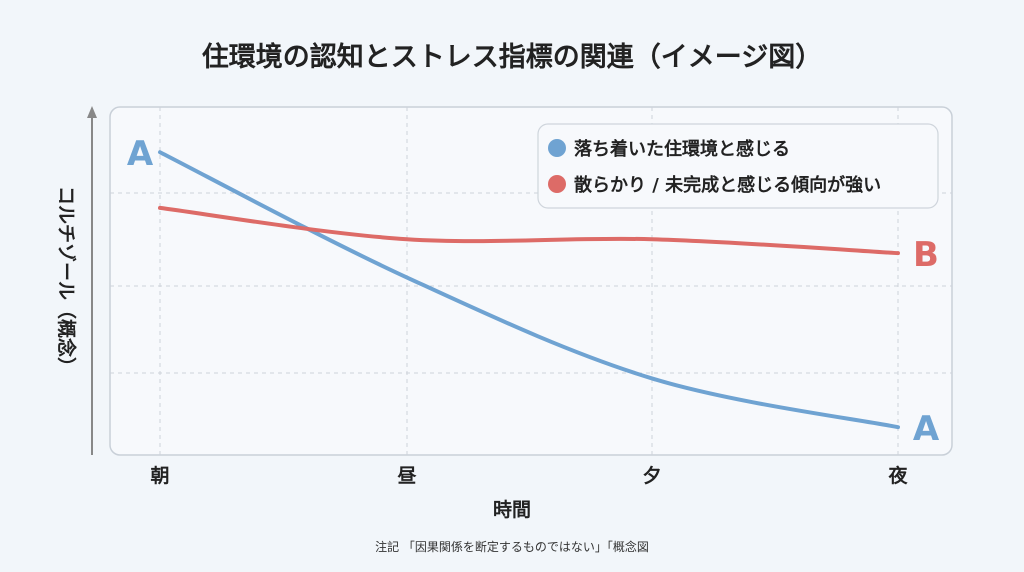 The width and height of the screenshot is (1024, 572). I want to click on x-tick-label: 夕, so click(651, 475).